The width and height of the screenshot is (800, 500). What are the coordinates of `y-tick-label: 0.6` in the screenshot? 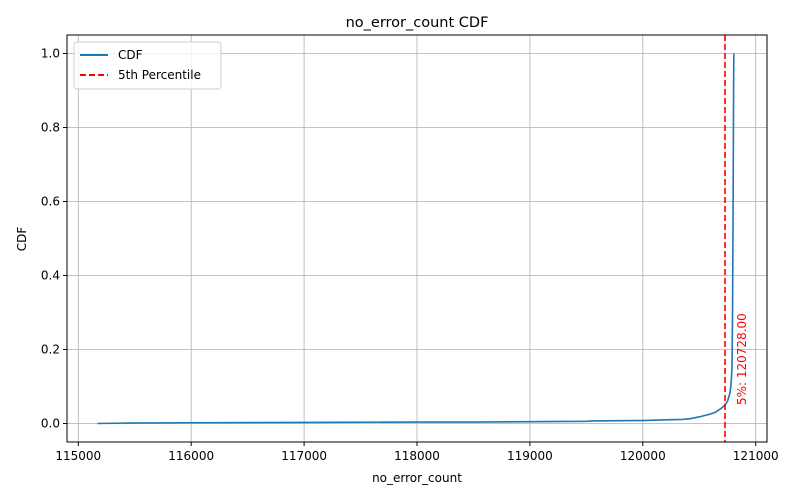 It's located at (50, 202).